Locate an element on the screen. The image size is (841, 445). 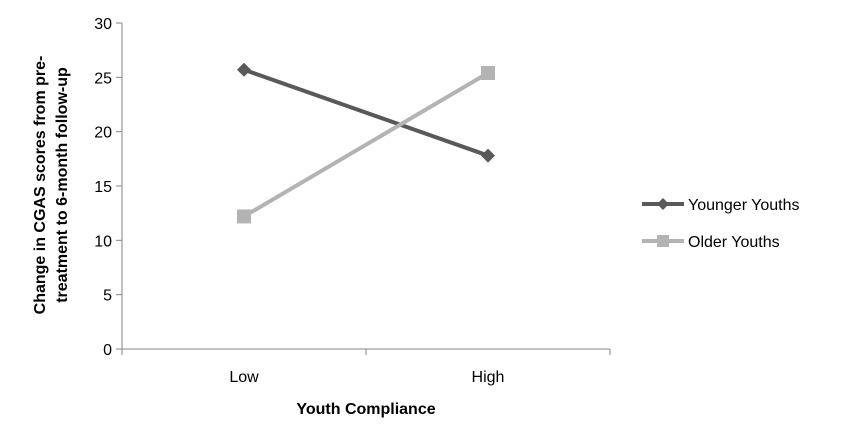
y-tick-label: 0 is located at coordinates (107, 350).